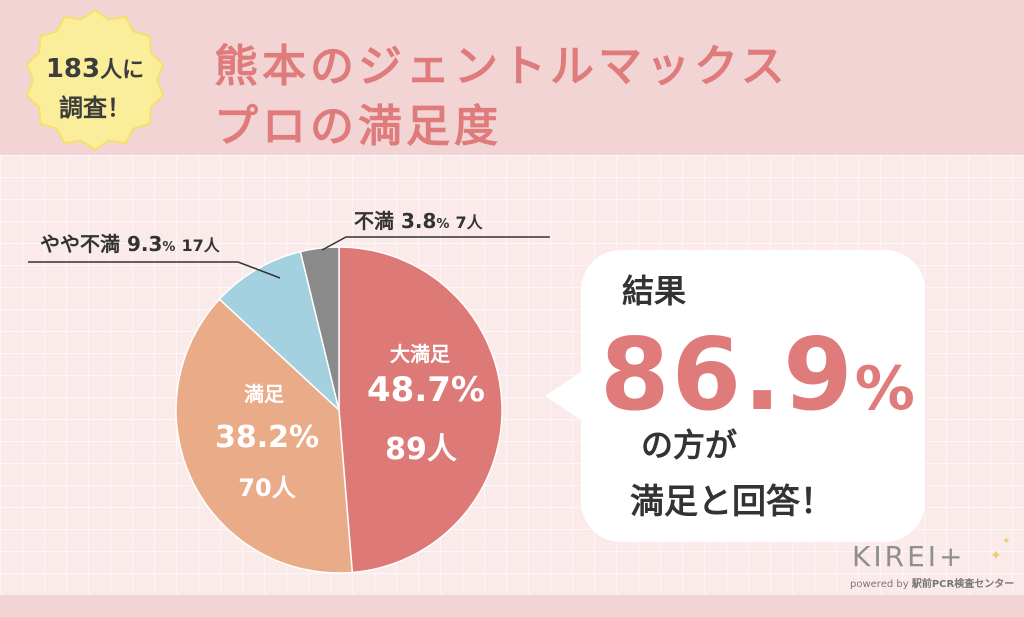 This screenshot has width=1024, height=617. What do you see at coordinates (267, 437) in the screenshot?
I see `label-manzoku-percent: 38.2%` at bounding box center [267, 437].